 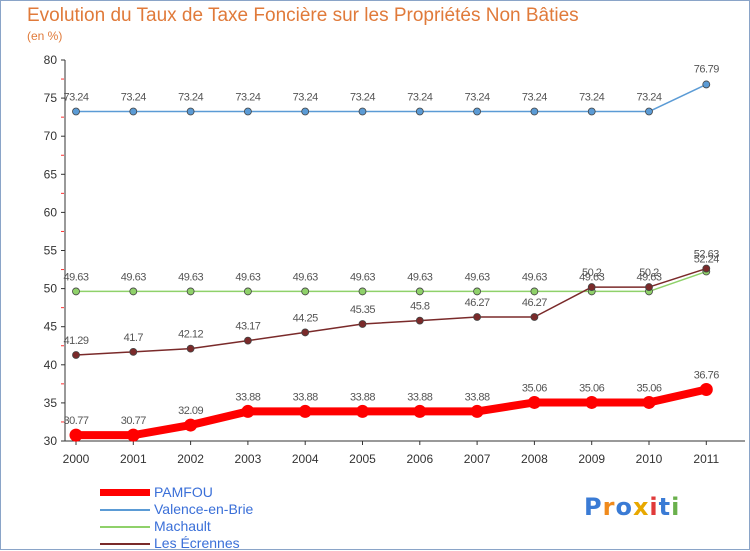 I want to click on x-tick-label: 2005, so click(x=362, y=459).